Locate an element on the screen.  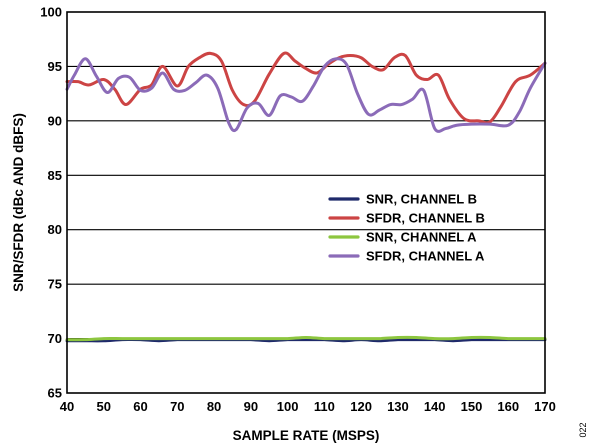
y-tick-label: 80 is located at coordinates (55, 229).